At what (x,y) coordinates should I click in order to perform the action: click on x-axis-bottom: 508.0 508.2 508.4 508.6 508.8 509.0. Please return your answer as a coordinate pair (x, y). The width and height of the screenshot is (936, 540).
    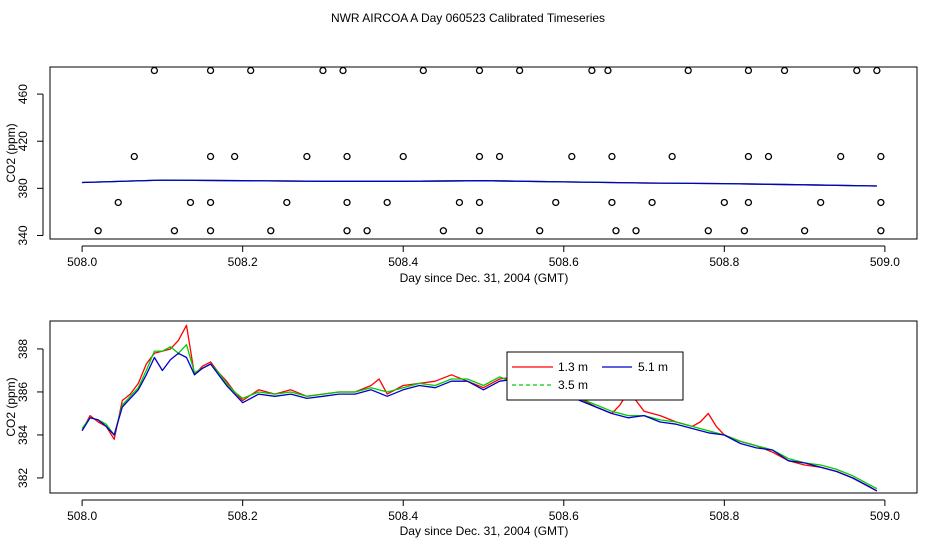
    Looking at the image, I should click on (483, 511).